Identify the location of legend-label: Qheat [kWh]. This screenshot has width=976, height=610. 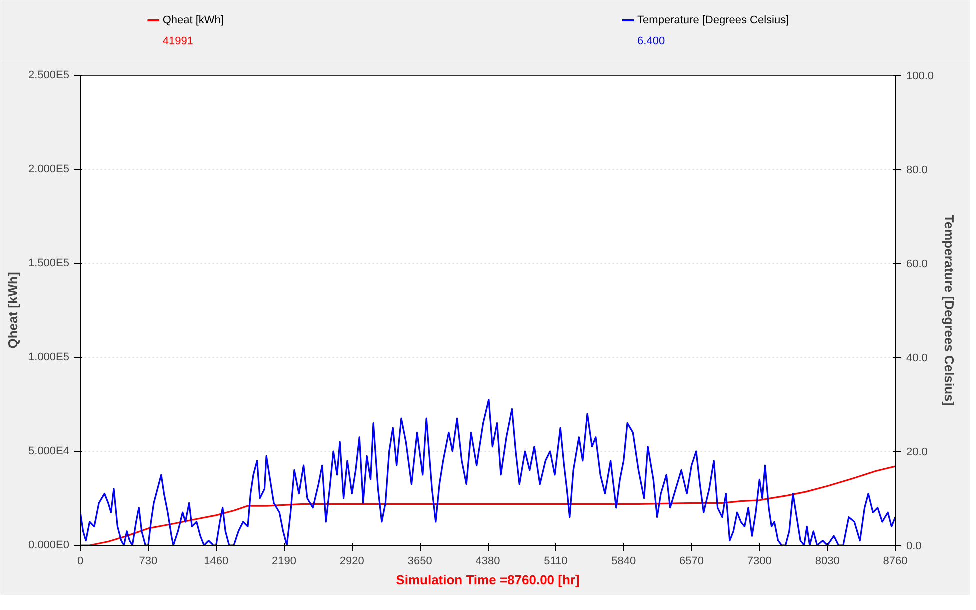
(193, 20).